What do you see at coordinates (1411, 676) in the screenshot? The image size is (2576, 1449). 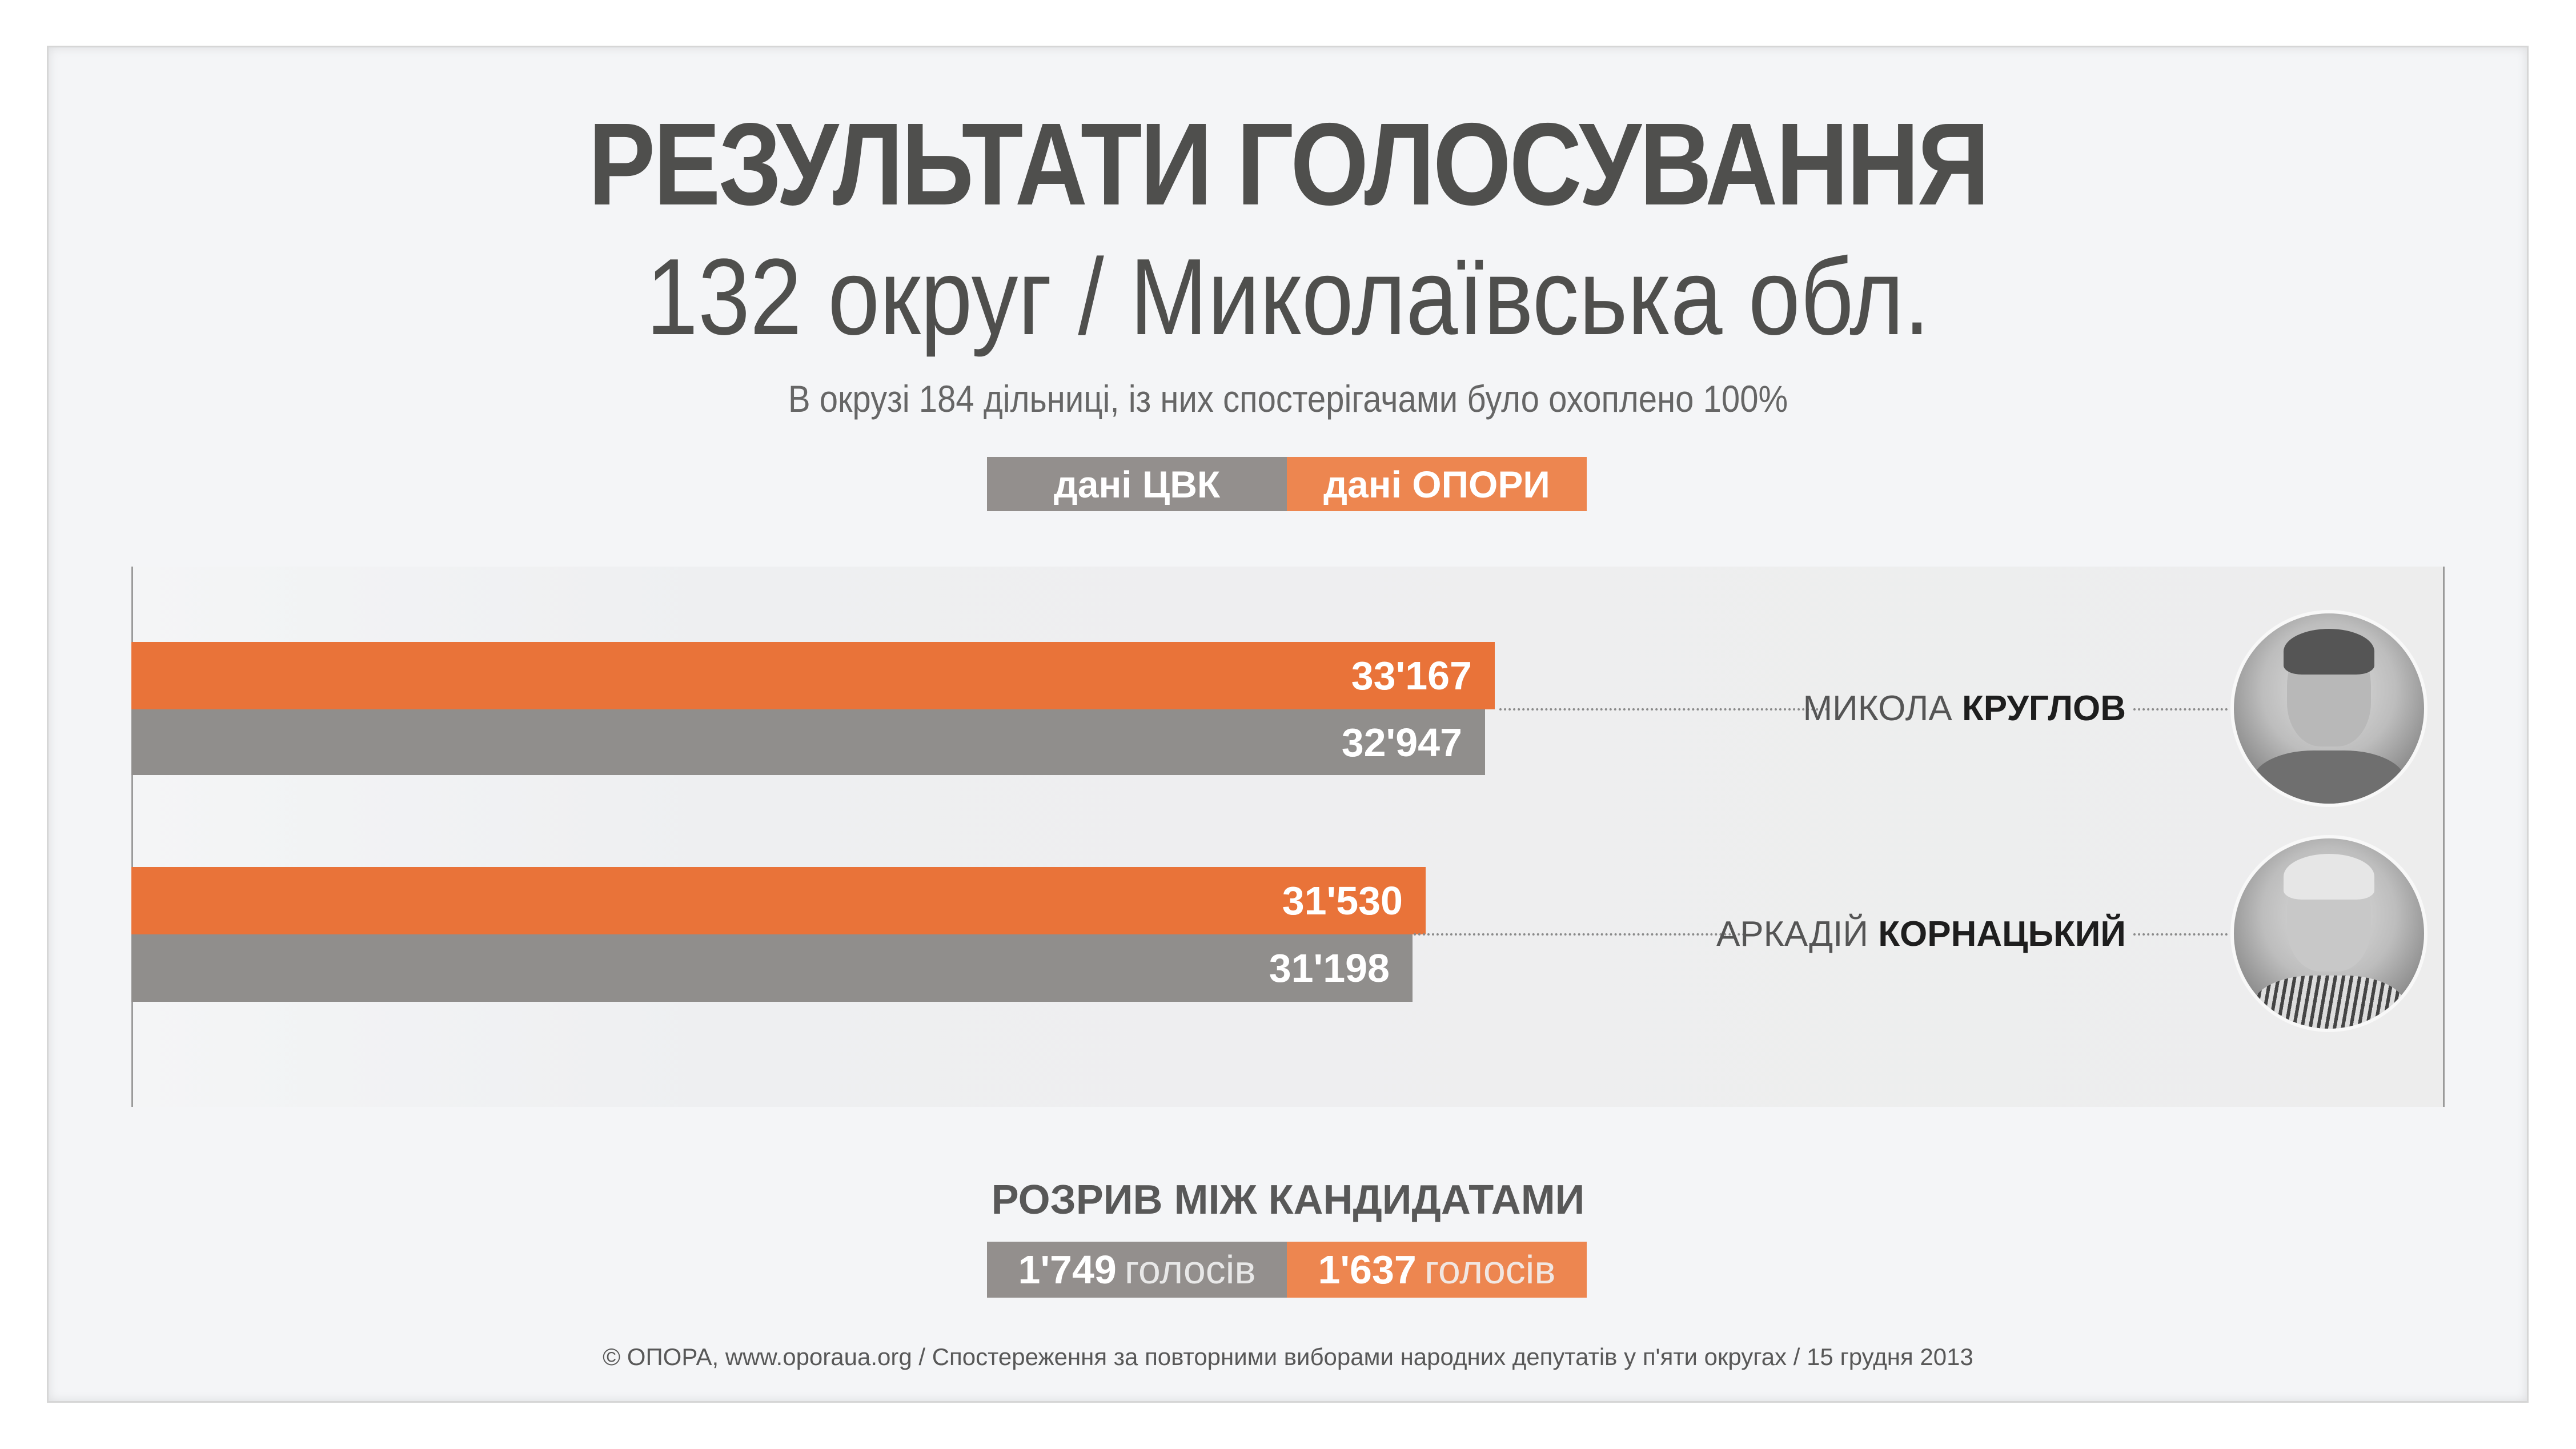 I see `bar-value: 33'167` at bounding box center [1411, 676].